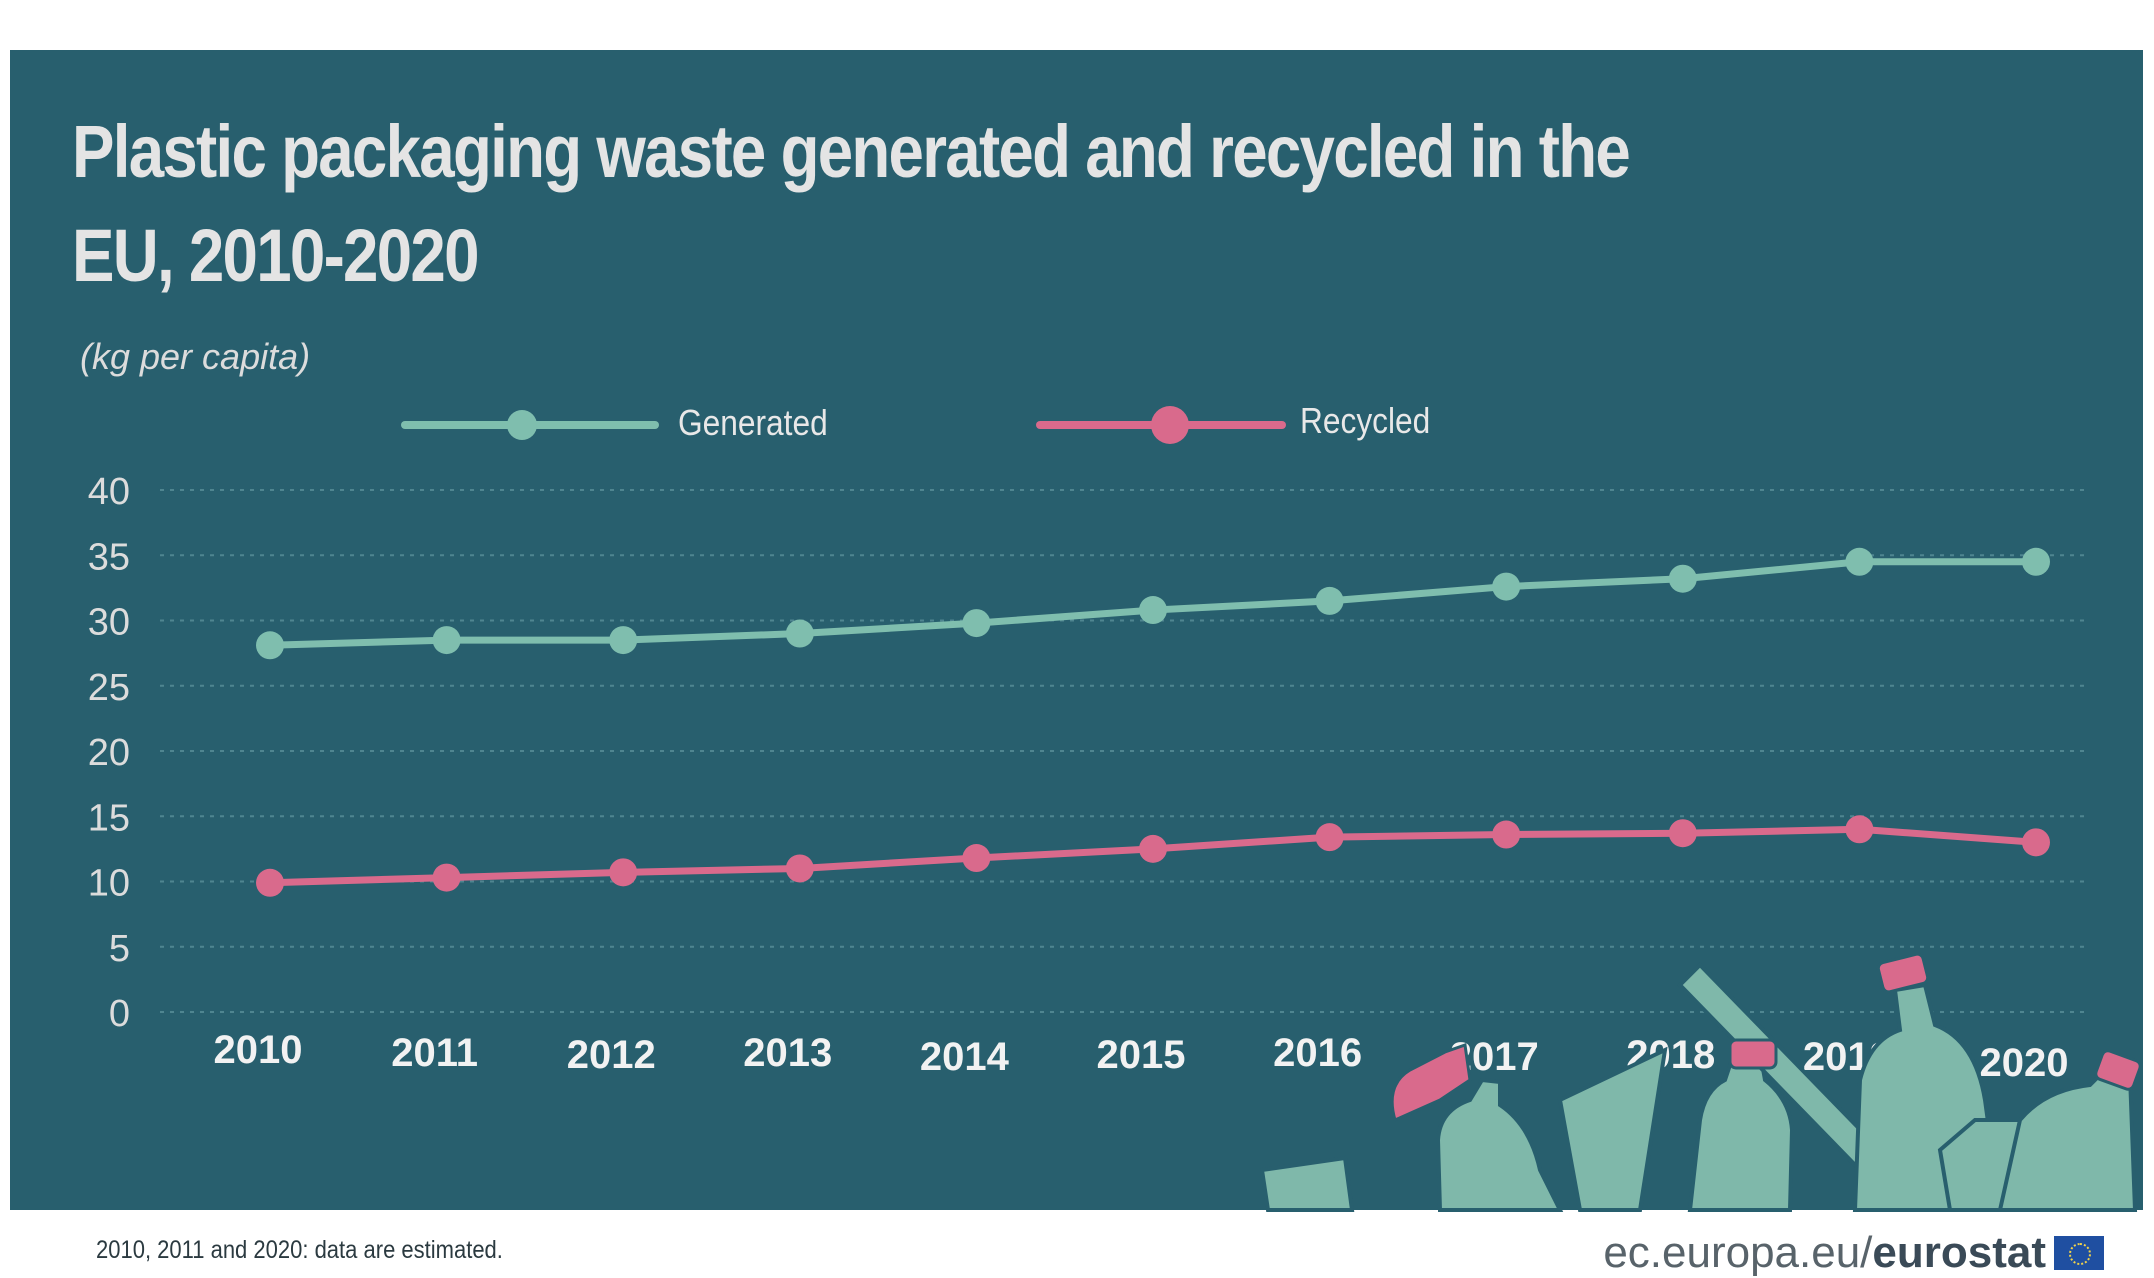  I want to click on plastic-tray-decor, so click(1612, 1129).